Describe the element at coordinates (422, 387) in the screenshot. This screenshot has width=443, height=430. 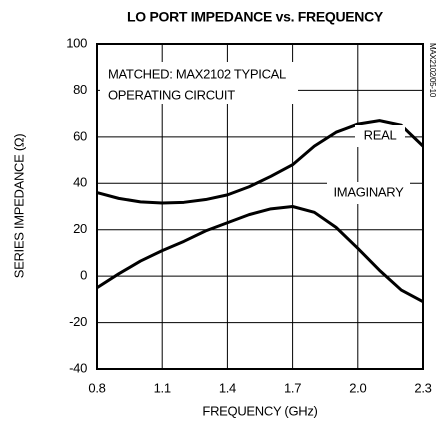
I see `x-tick-label: 2.3` at that location.